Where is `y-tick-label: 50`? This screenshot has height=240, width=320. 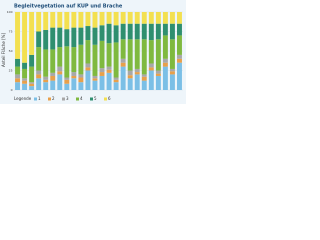 y-tick-label: 50 is located at coordinates (11, 51).